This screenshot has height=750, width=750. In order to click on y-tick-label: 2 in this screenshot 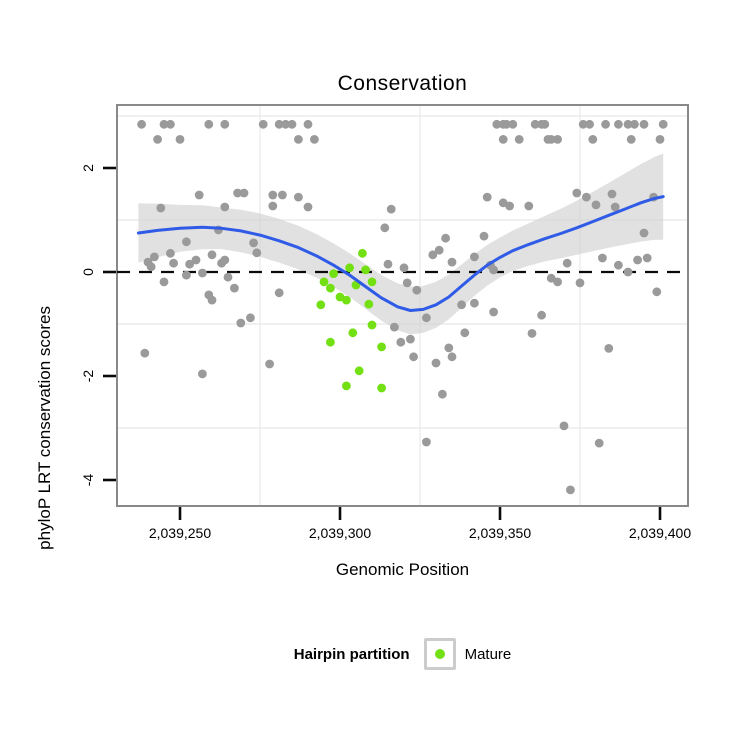, I will do `click(88, 168)`.